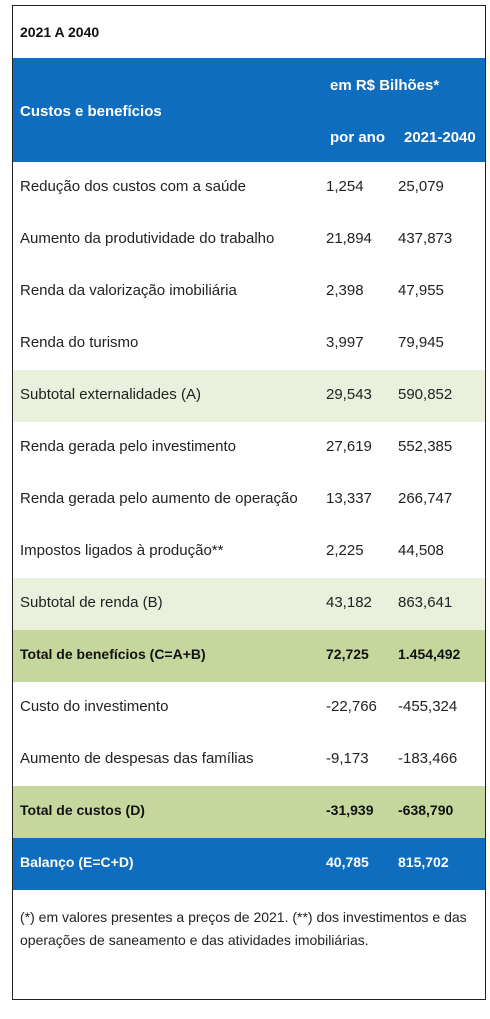  Describe the element at coordinates (94, 706) in the screenshot. I see `row-label: Custo do investimento` at that location.